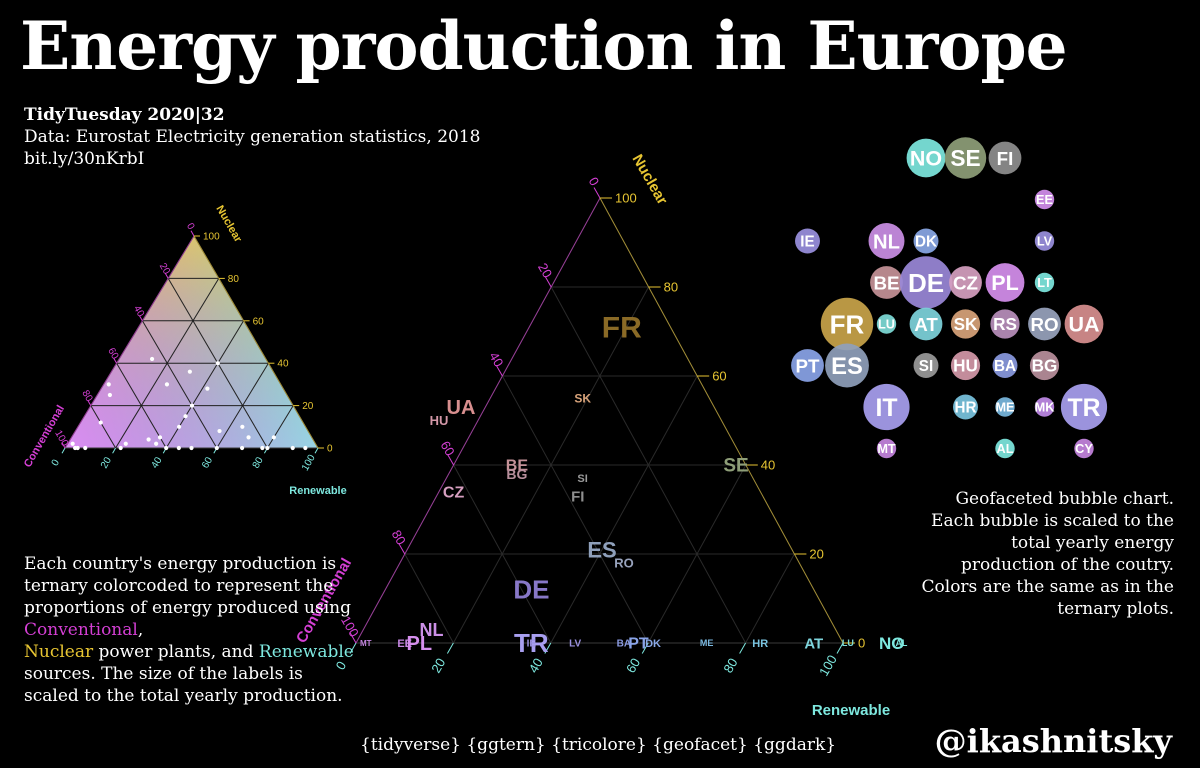 This screenshot has height=768, width=1200. I want to click on page-title: Energy production in Europe, so click(544, 46).